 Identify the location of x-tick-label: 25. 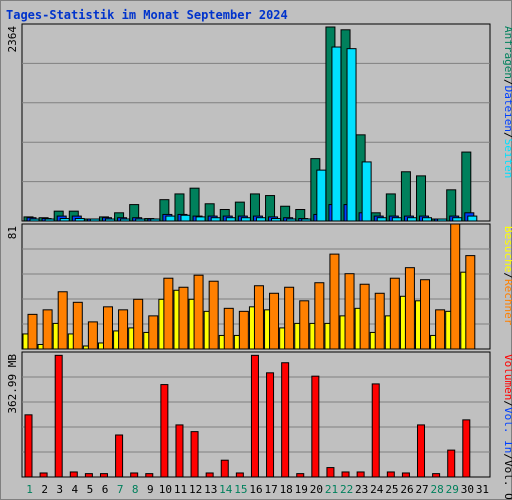
(391, 489).